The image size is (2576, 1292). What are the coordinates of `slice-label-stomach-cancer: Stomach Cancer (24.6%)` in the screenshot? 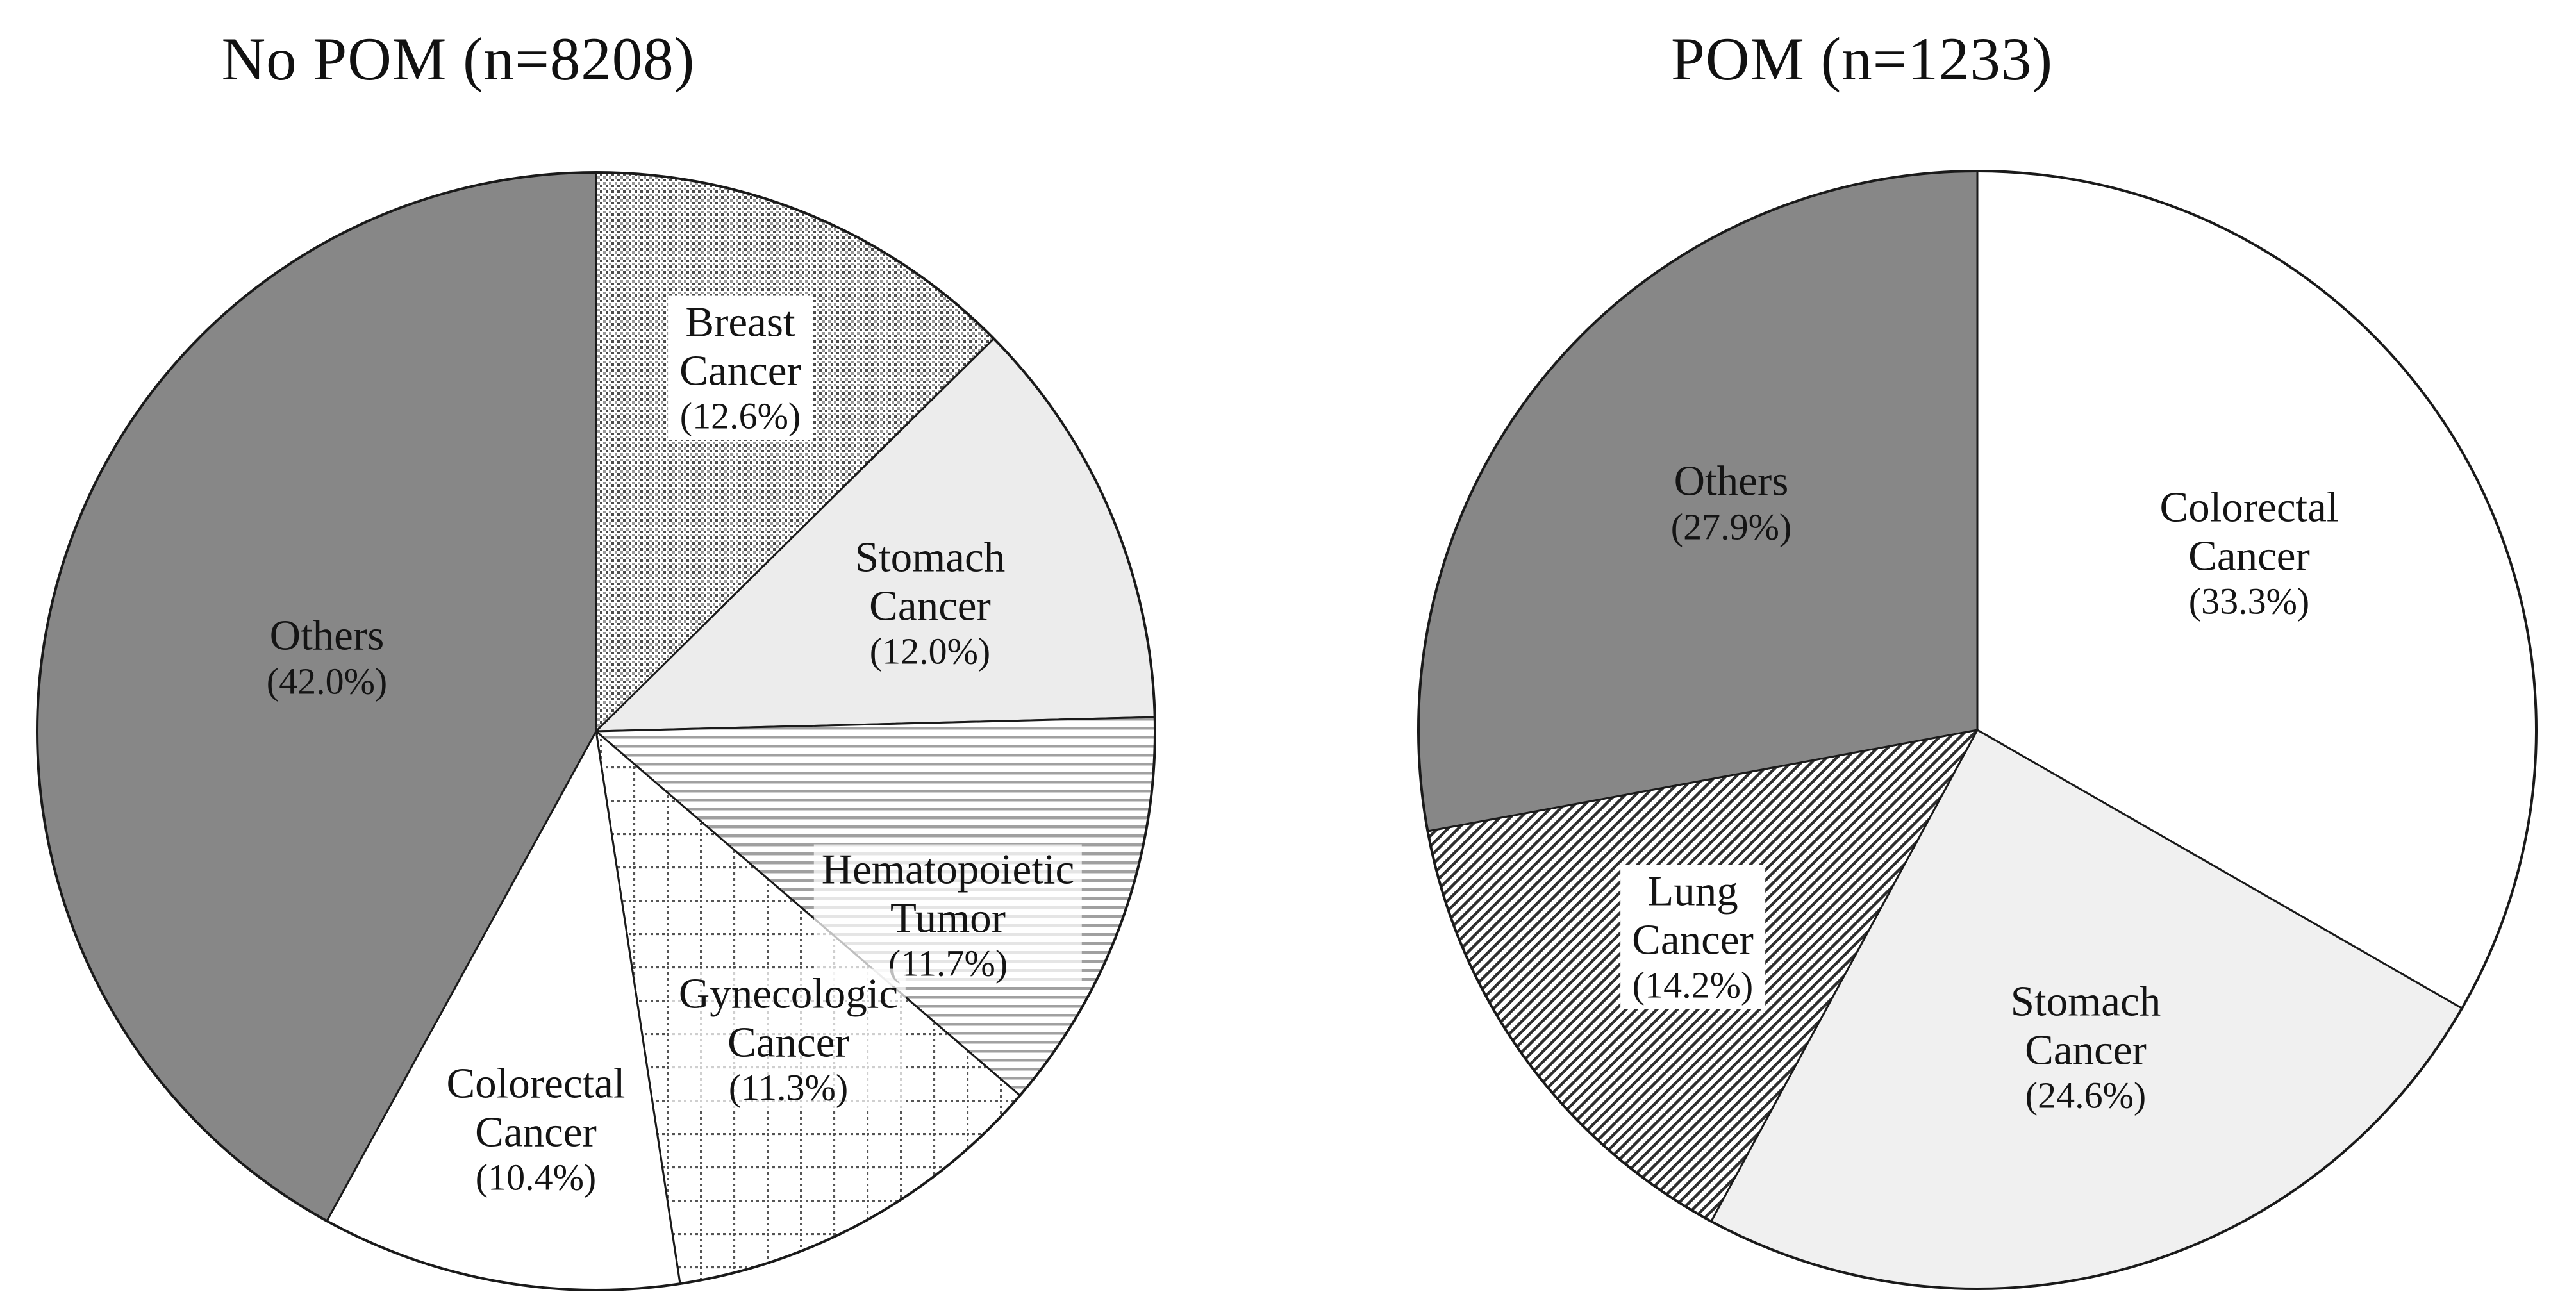 It's located at (2086, 1048).